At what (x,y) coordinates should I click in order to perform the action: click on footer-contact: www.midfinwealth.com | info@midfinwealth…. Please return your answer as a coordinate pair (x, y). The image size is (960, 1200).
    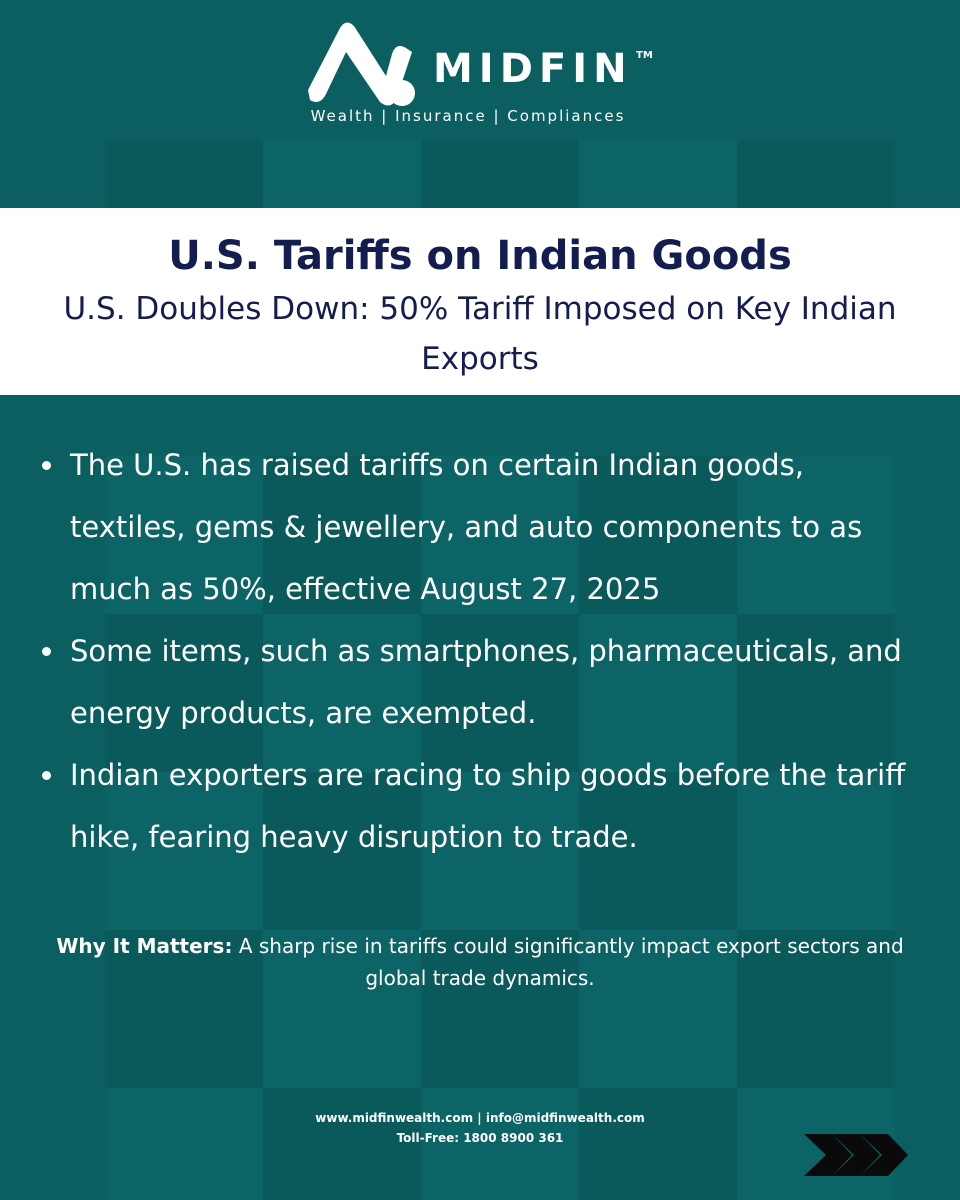
    Looking at the image, I should click on (480, 1118).